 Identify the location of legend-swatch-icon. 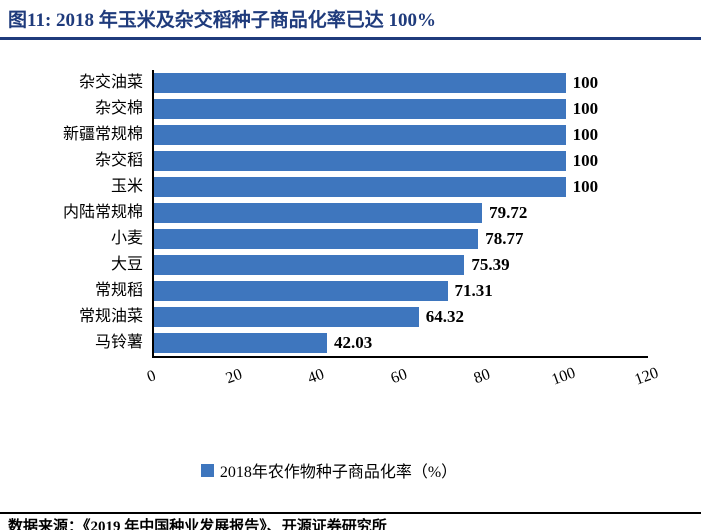
(207, 470).